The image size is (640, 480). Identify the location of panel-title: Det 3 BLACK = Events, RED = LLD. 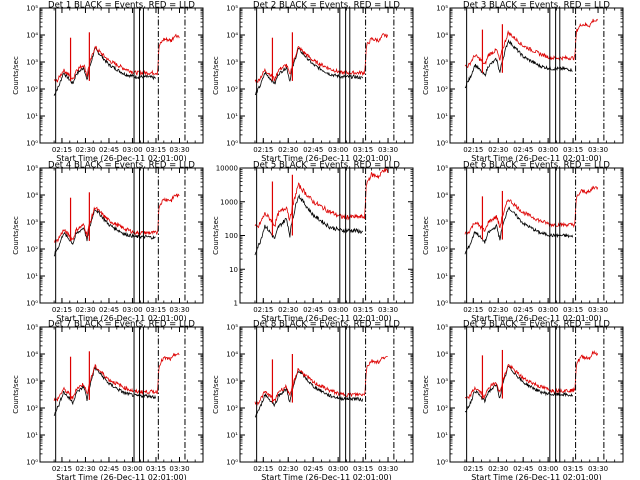
(536, 6).